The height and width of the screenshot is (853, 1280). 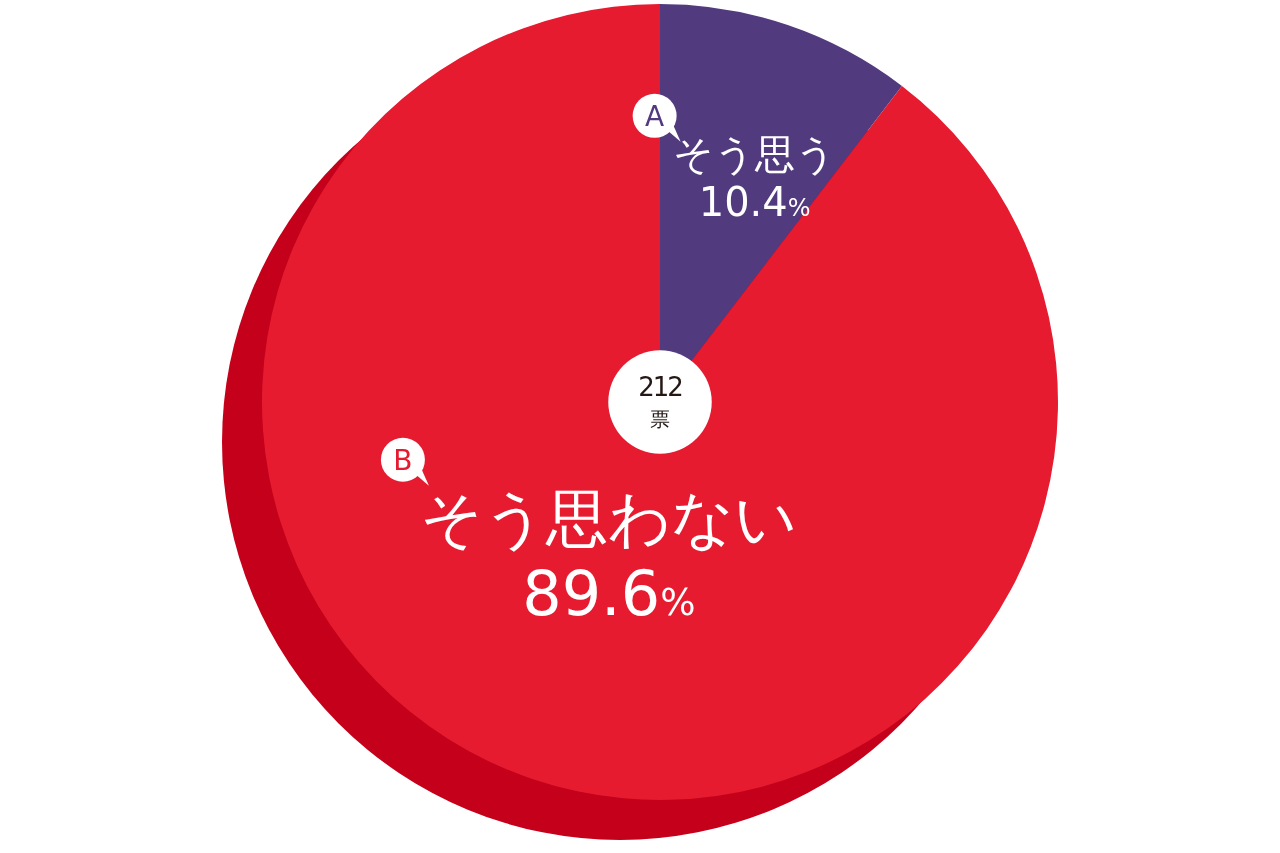 I want to click on data-label: 89.6%, so click(x=609, y=593).